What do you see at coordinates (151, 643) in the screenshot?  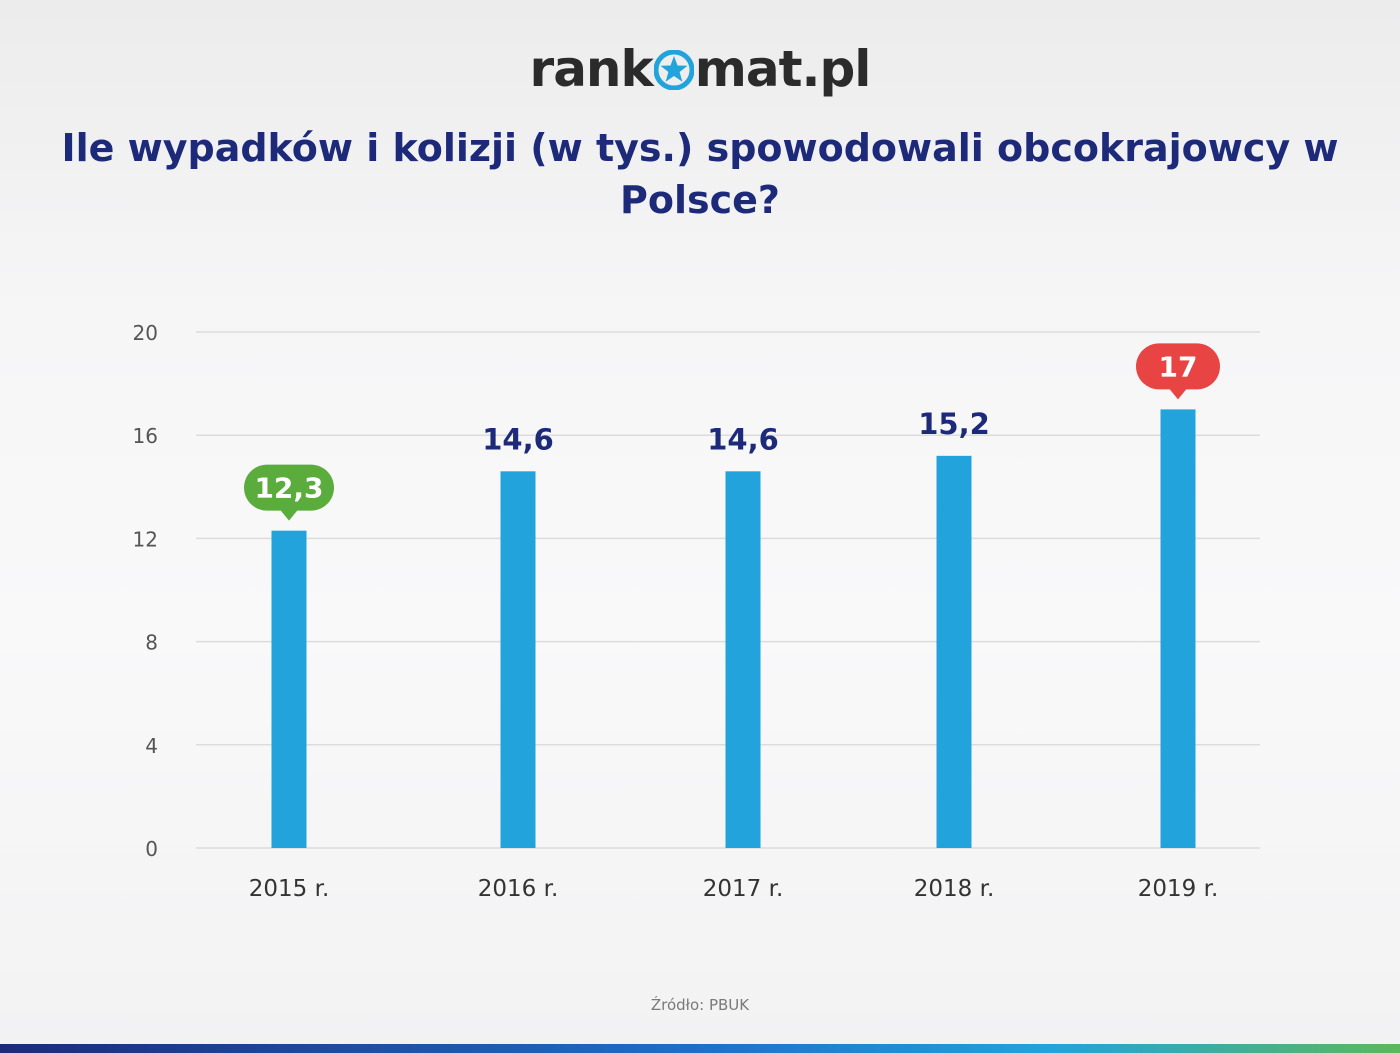 I see `y-tick-label-8: 8` at bounding box center [151, 643].